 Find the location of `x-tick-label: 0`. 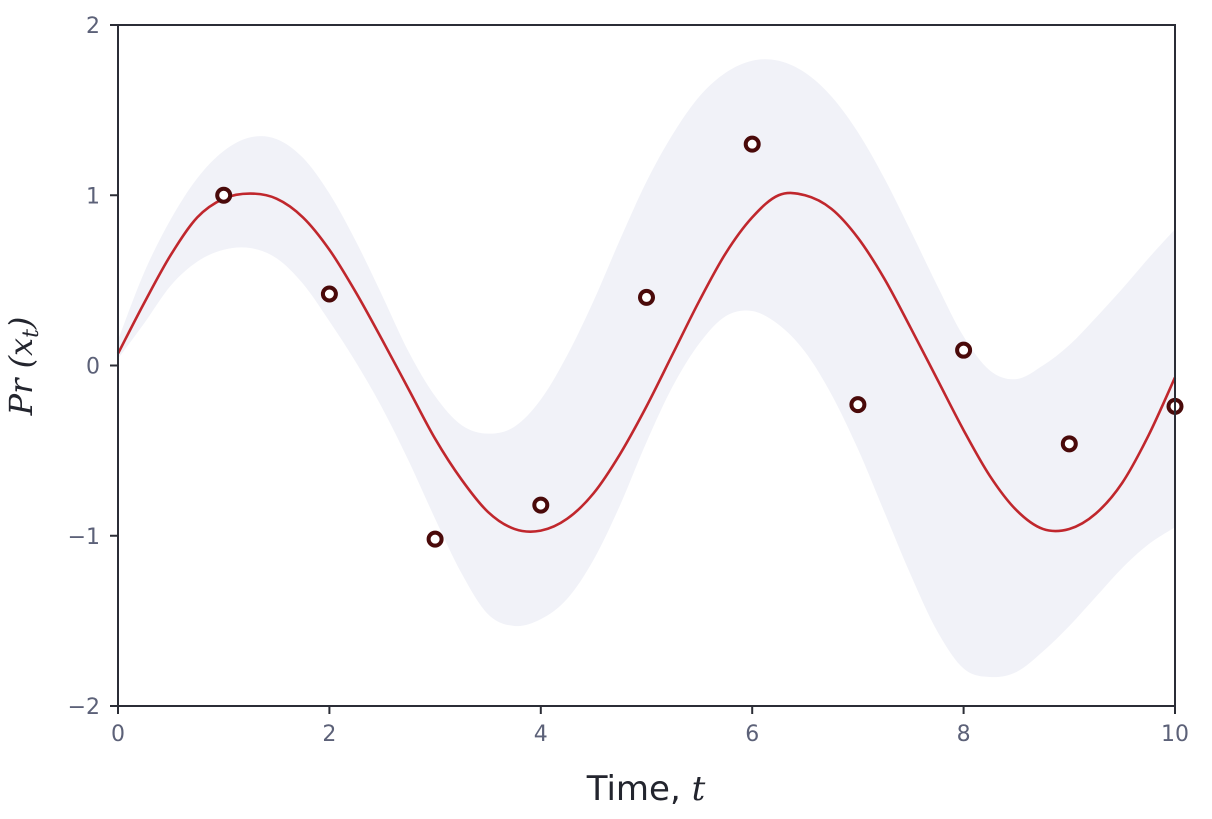

x-tick-label: 0 is located at coordinates (118, 734).